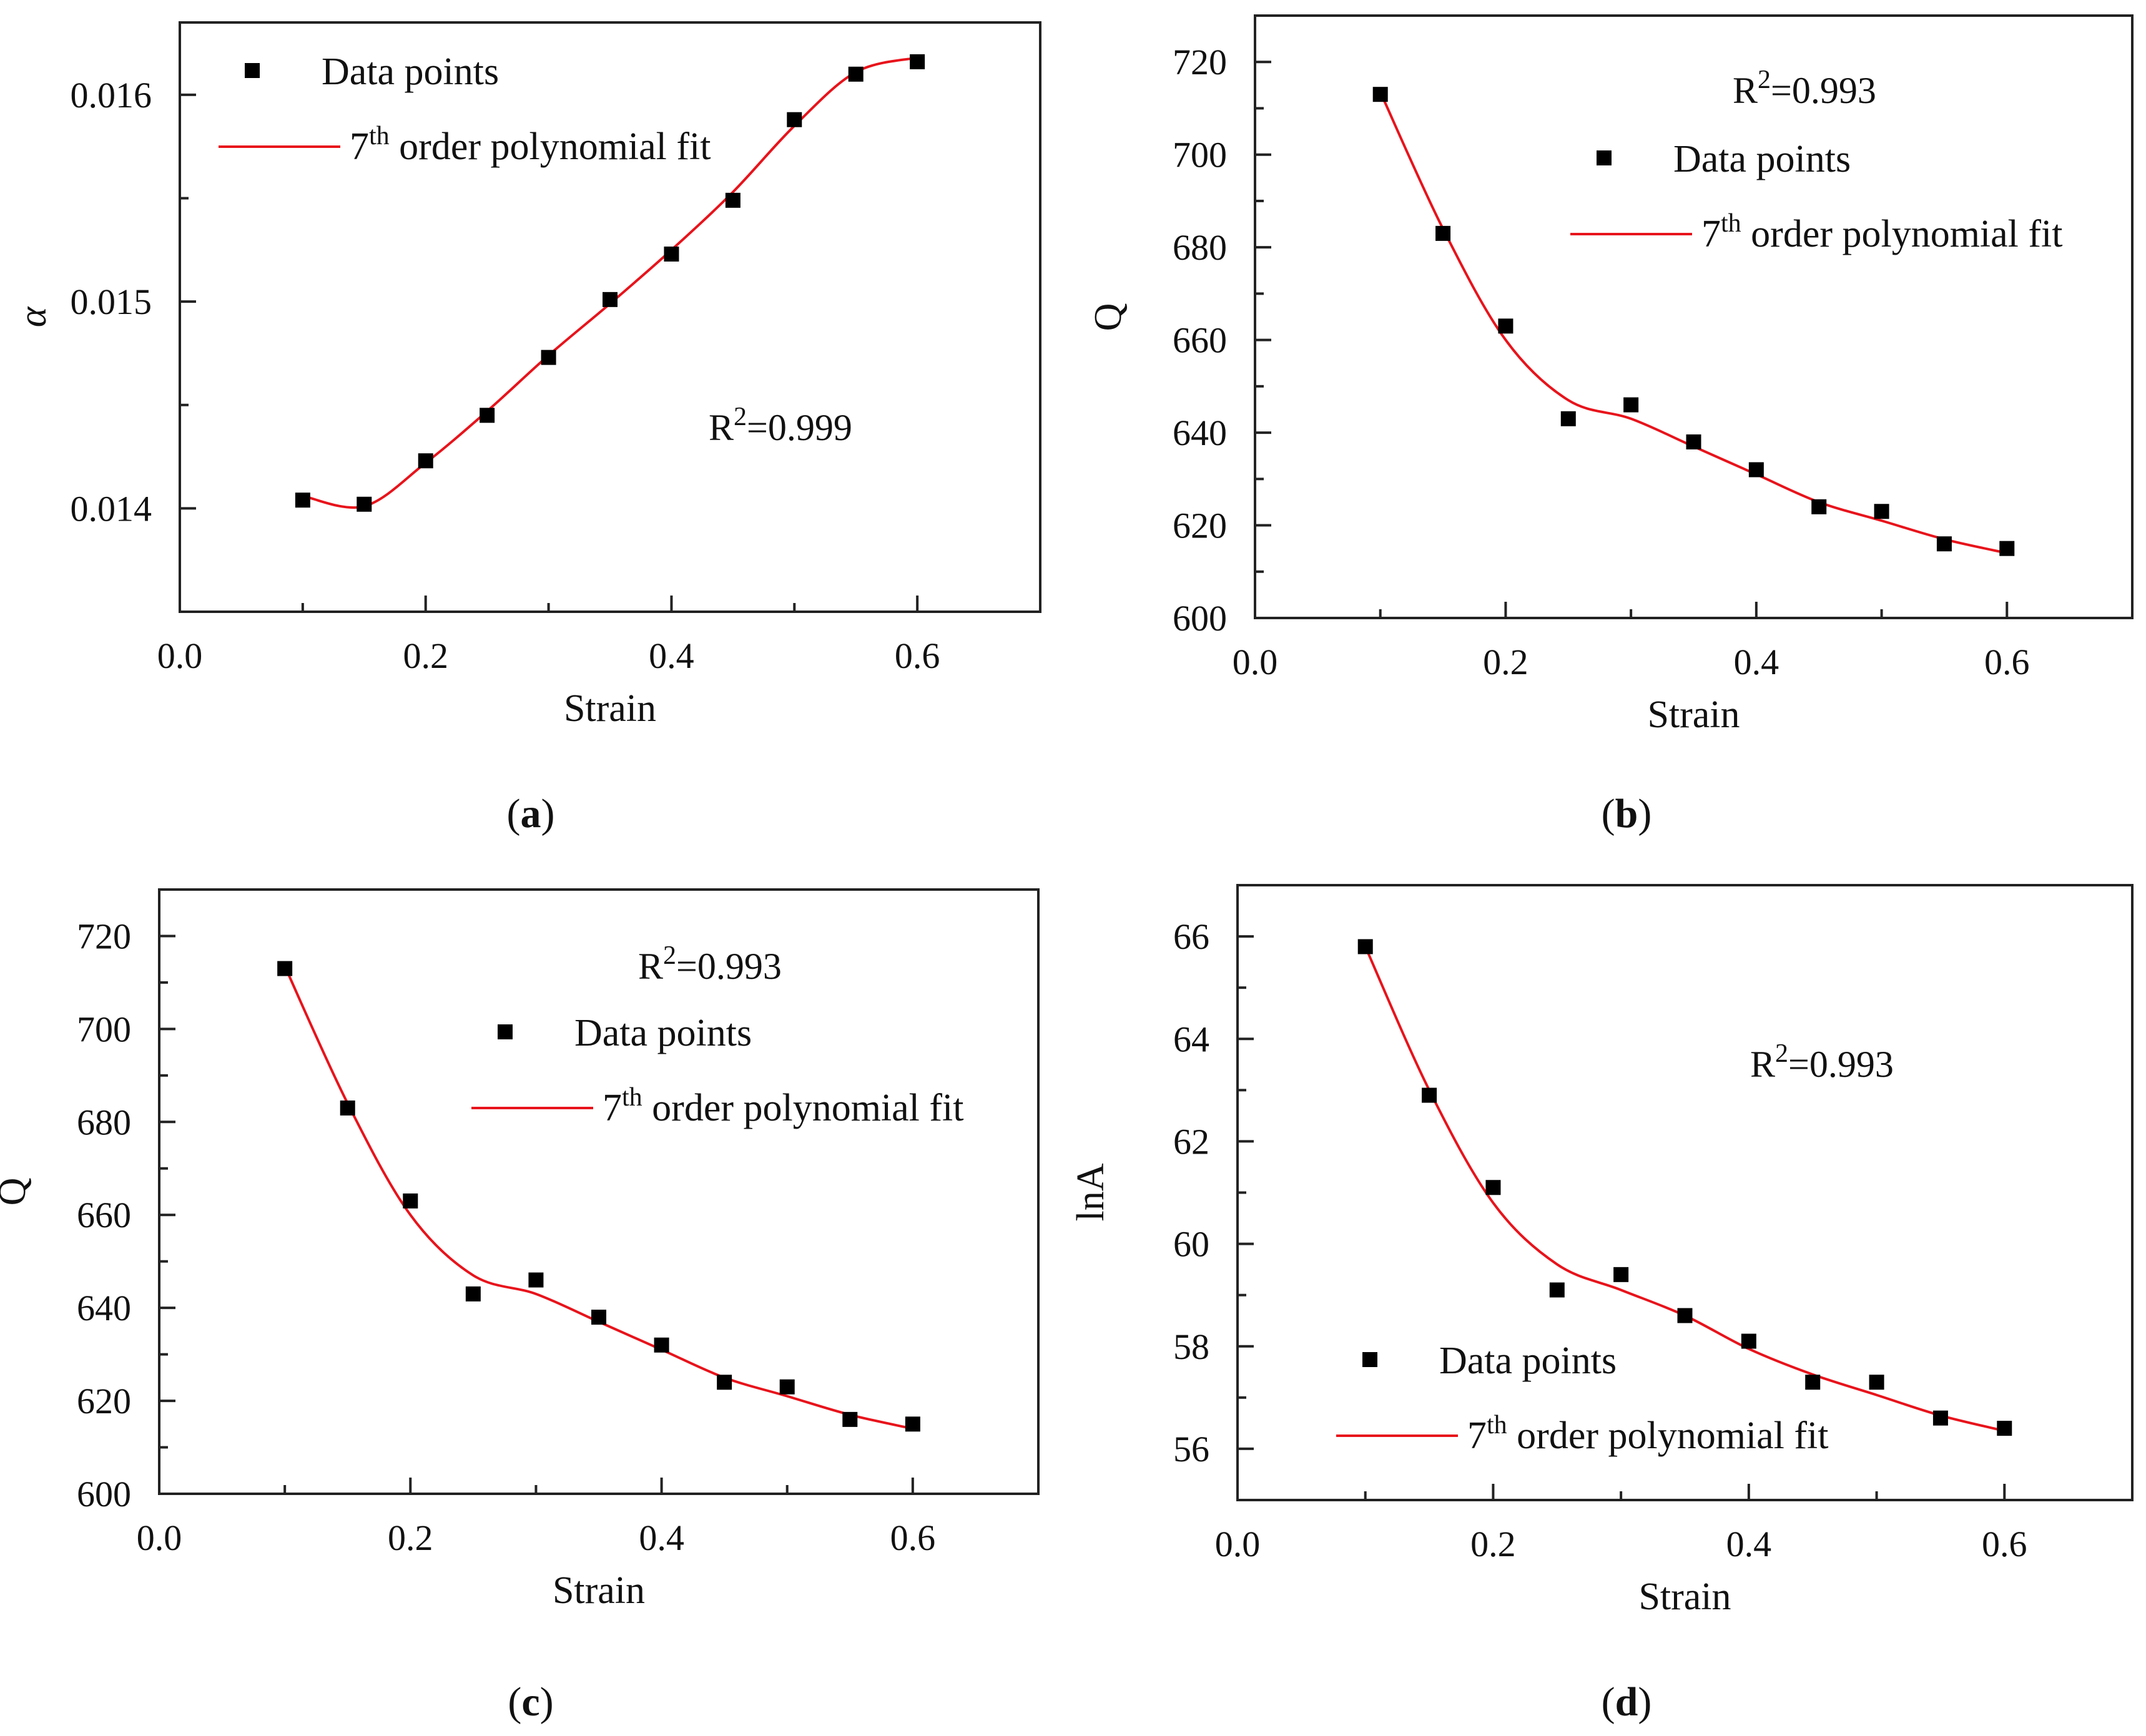 This screenshot has width=2146, height=1736. I want to click on panel-caption: (c), so click(530, 1702).